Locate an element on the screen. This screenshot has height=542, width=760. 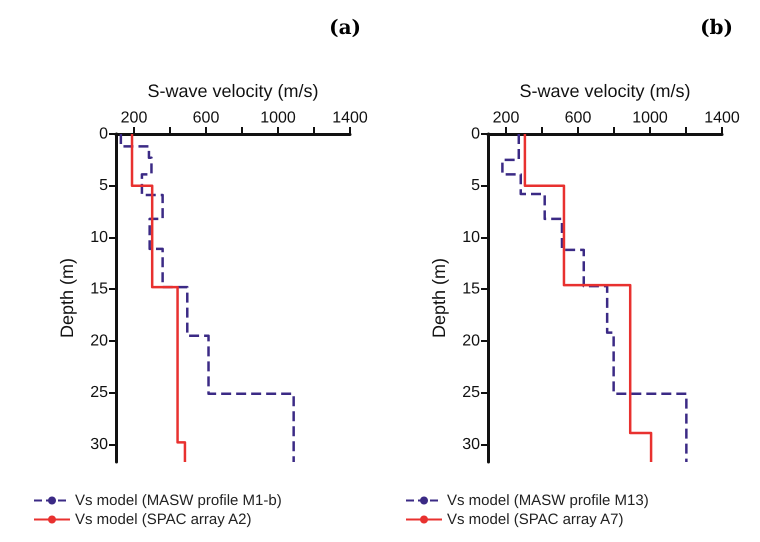
legend-label: Vs model (SPAC array A7) is located at coordinates (535, 519).